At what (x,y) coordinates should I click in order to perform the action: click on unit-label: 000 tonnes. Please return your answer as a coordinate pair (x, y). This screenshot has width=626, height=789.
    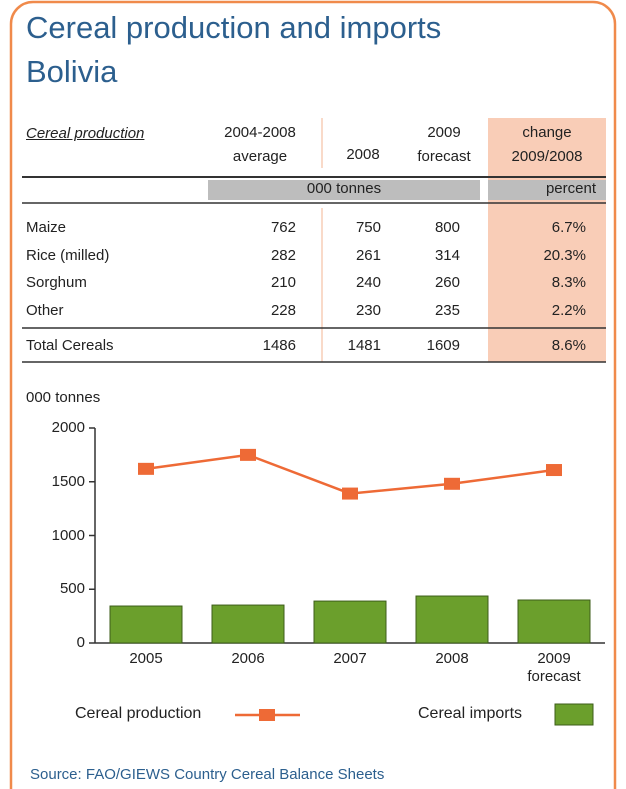
    Looking at the image, I should click on (344, 188).